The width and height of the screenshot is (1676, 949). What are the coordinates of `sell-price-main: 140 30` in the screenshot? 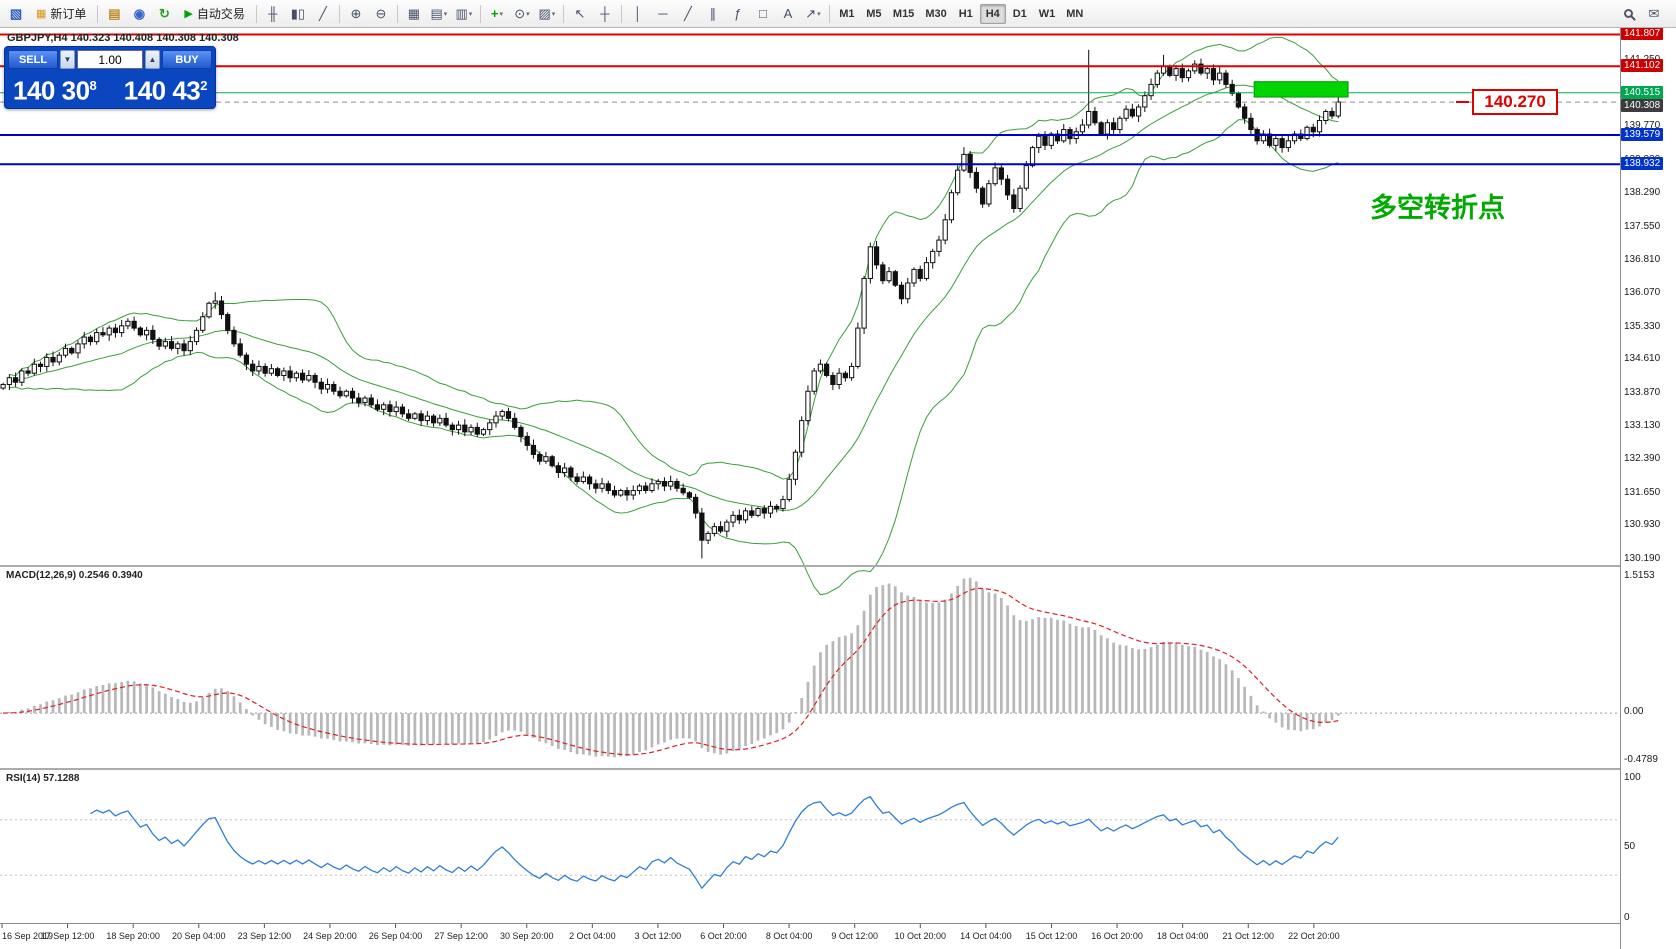 It's located at (51, 90).